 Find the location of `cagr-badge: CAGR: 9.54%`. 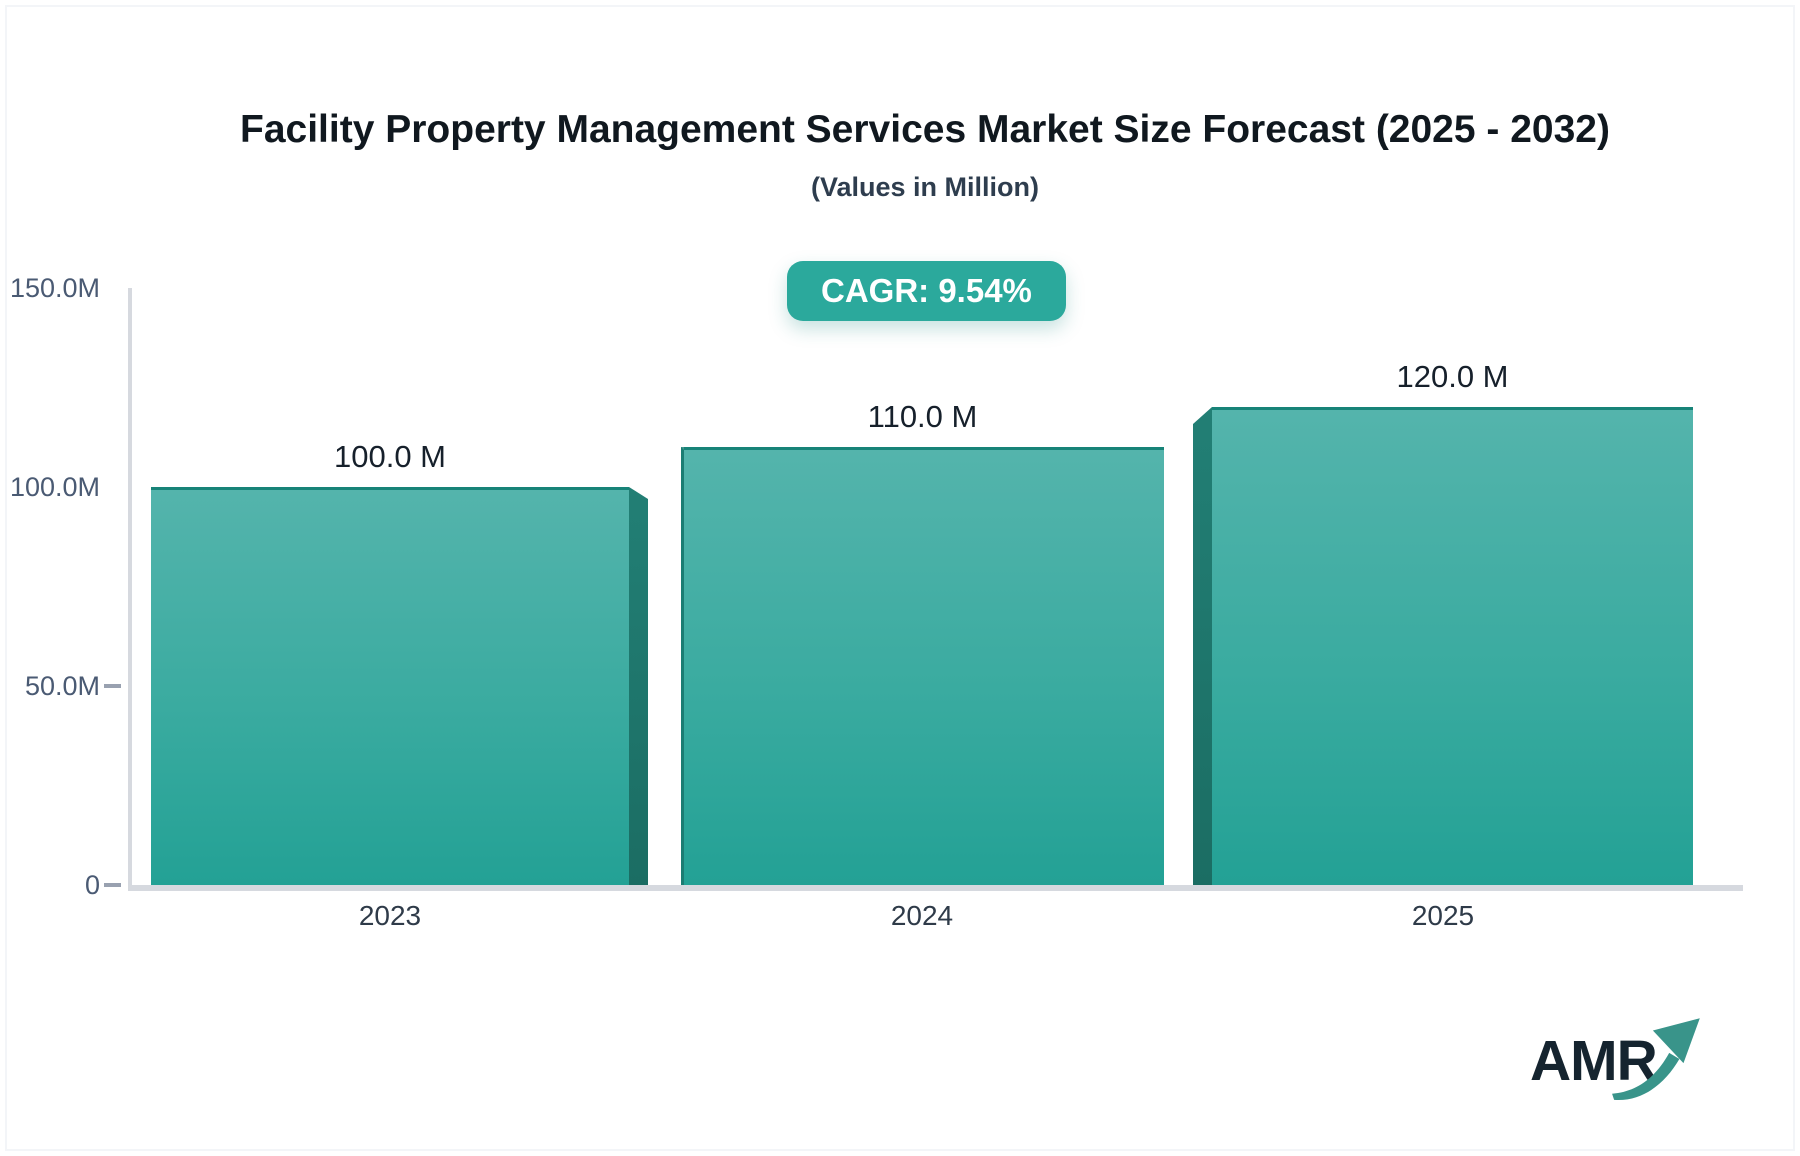

cagr-badge: CAGR: 9.54% is located at coordinates (926, 291).